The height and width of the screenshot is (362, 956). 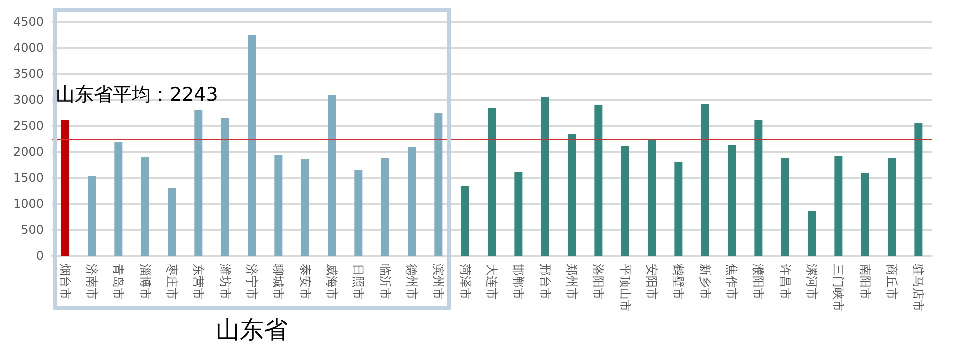 What do you see at coordinates (28, 22) in the screenshot?
I see `y-tick-label: 4500` at bounding box center [28, 22].